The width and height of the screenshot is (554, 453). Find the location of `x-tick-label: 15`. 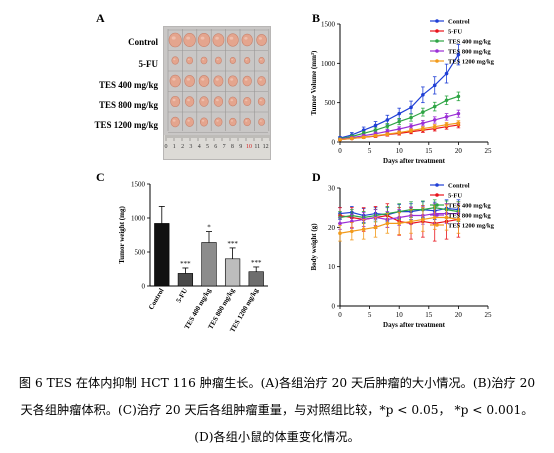

x-tick-label: 15 is located at coordinates (429, 151).